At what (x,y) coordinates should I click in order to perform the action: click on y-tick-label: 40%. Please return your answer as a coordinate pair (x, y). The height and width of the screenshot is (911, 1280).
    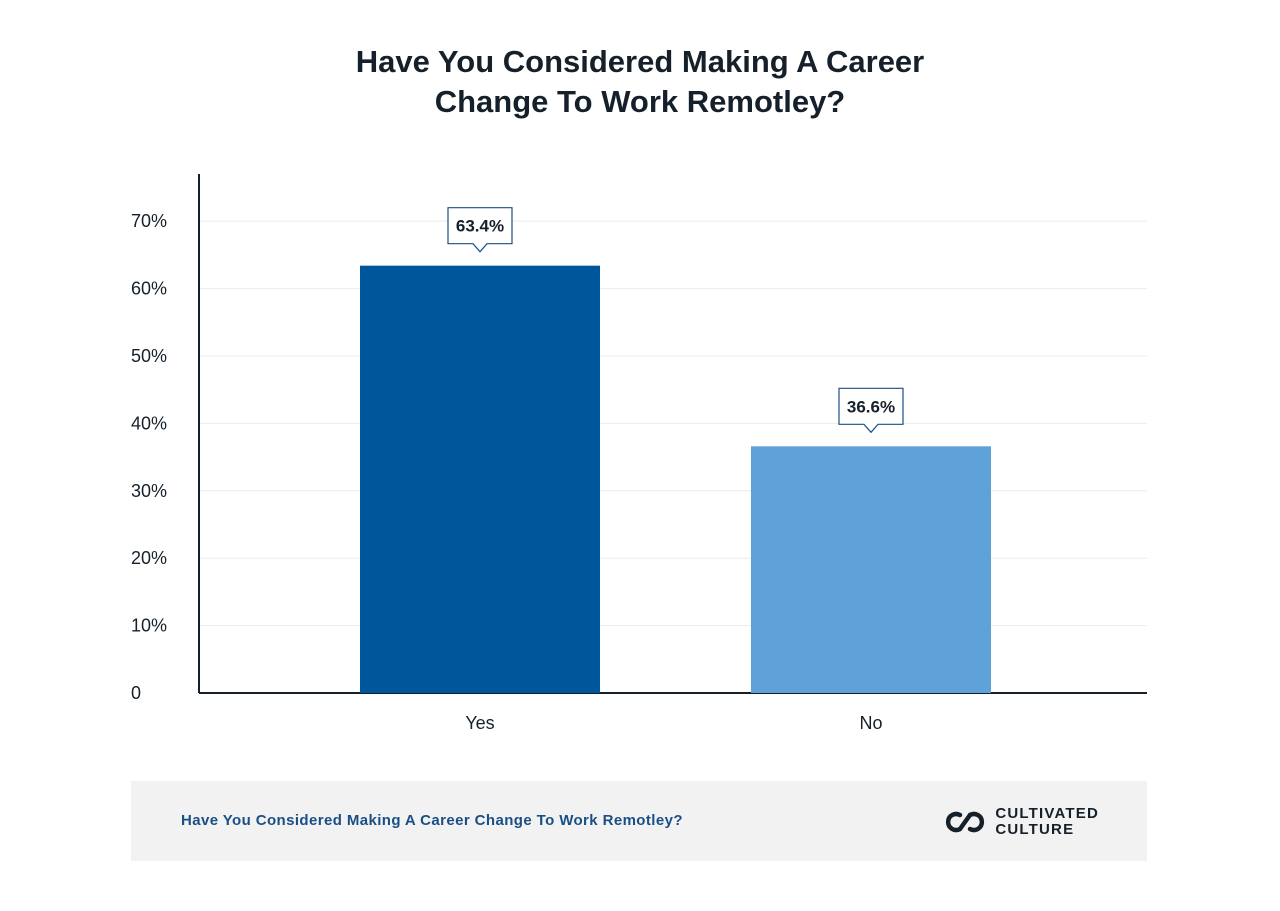
    Looking at the image, I should click on (149, 423).